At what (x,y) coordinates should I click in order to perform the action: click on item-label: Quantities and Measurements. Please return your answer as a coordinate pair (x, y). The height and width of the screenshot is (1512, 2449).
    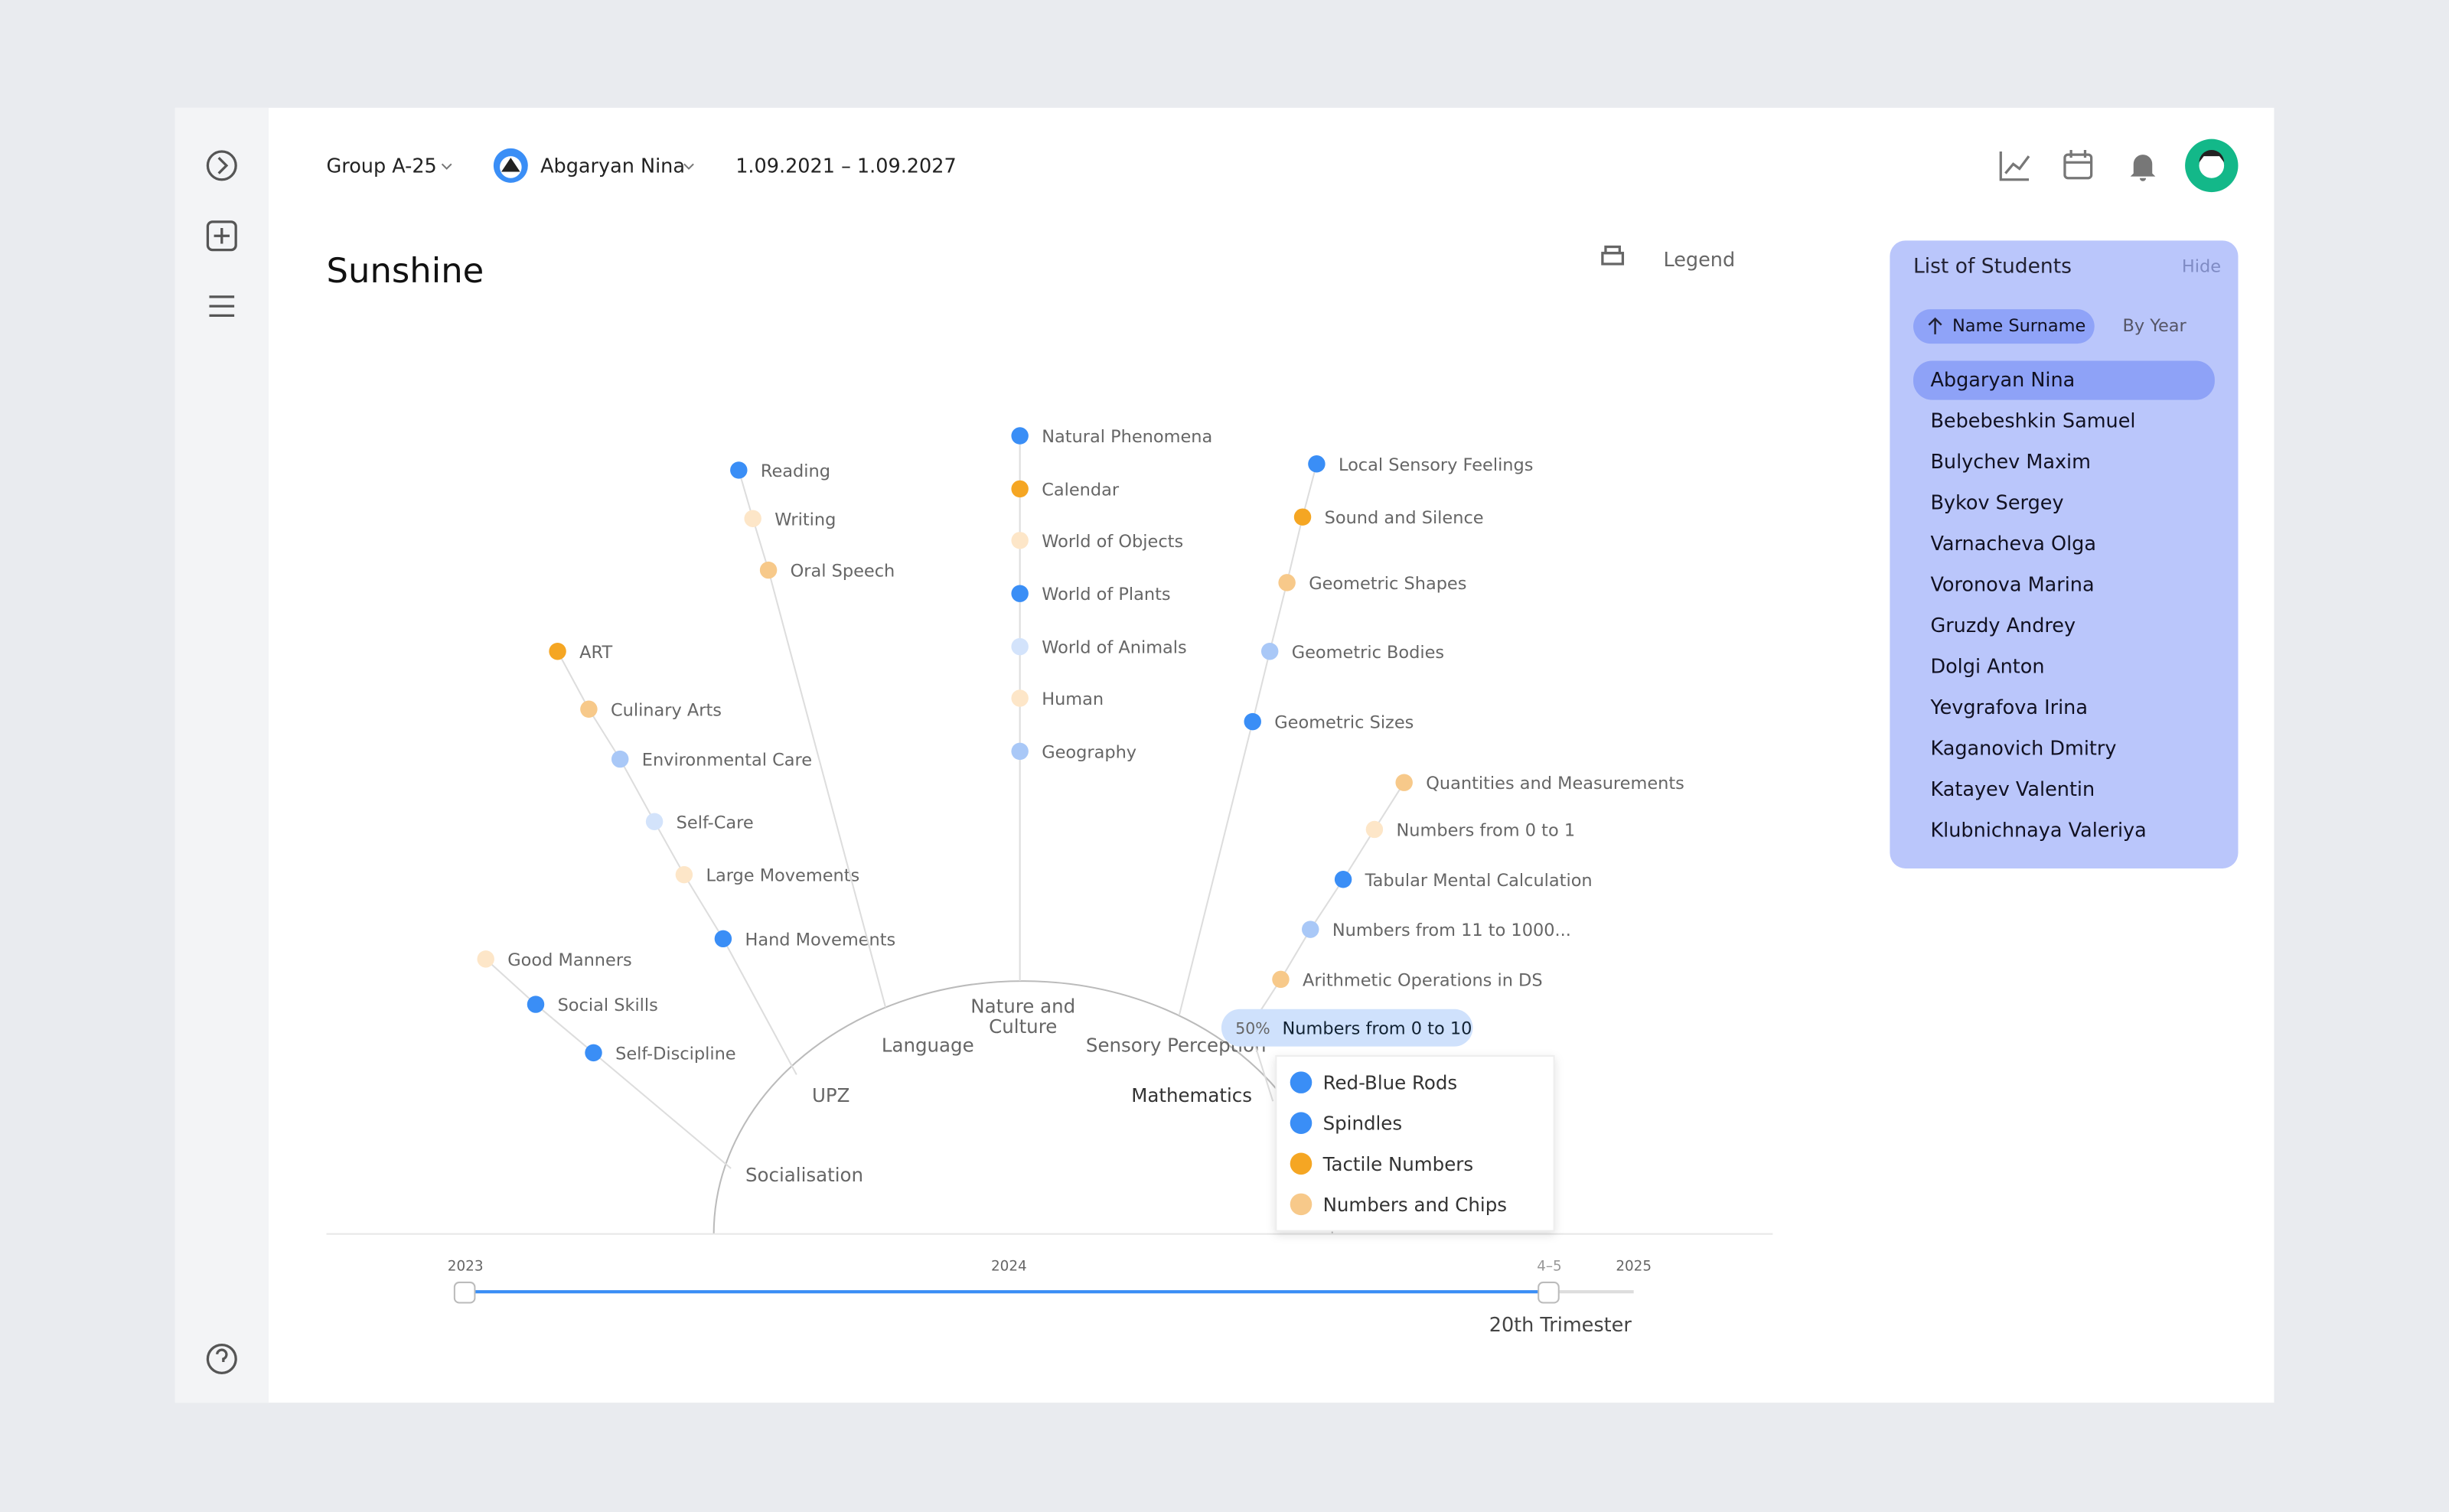
    Looking at the image, I should click on (1555, 784).